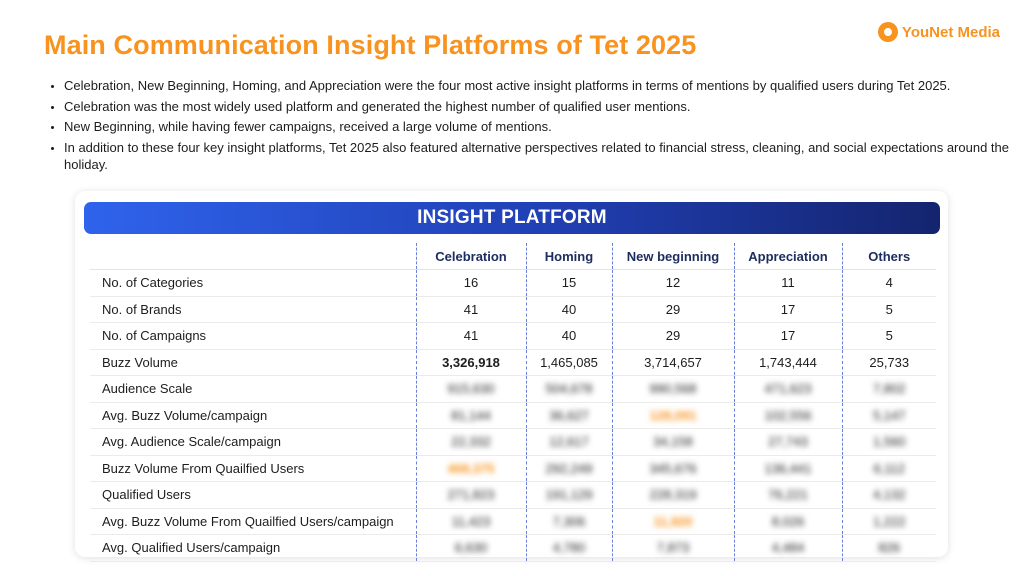 The width and height of the screenshot is (1024, 576). Describe the element at coordinates (787, 442) in the screenshot. I see `cell-value-blurred: 27,743` at that location.